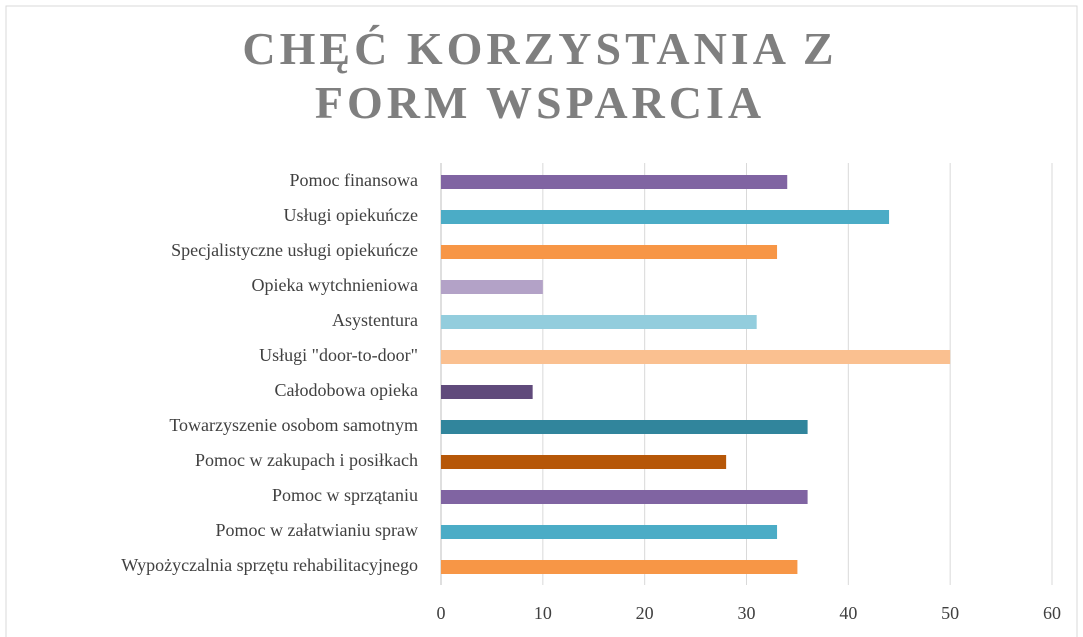 The height and width of the screenshot is (637, 1083). What do you see at coordinates (345, 495) in the screenshot?
I see `y-tick-label: Pomoc w sprzątaniu` at bounding box center [345, 495].